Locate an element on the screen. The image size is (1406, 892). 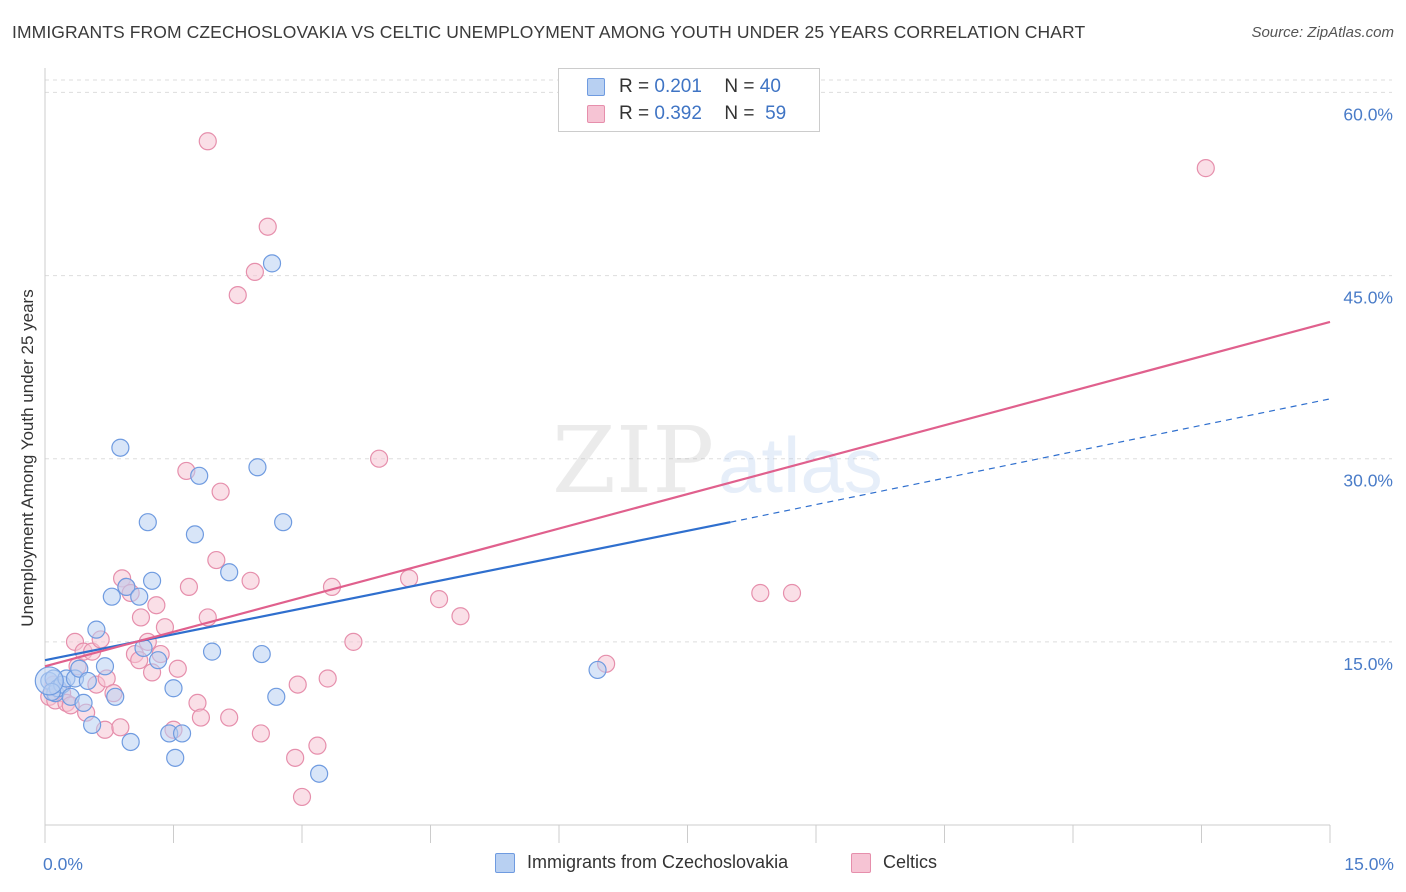
legend-label-celtics: Celtics is located at coordinates (910, 862).